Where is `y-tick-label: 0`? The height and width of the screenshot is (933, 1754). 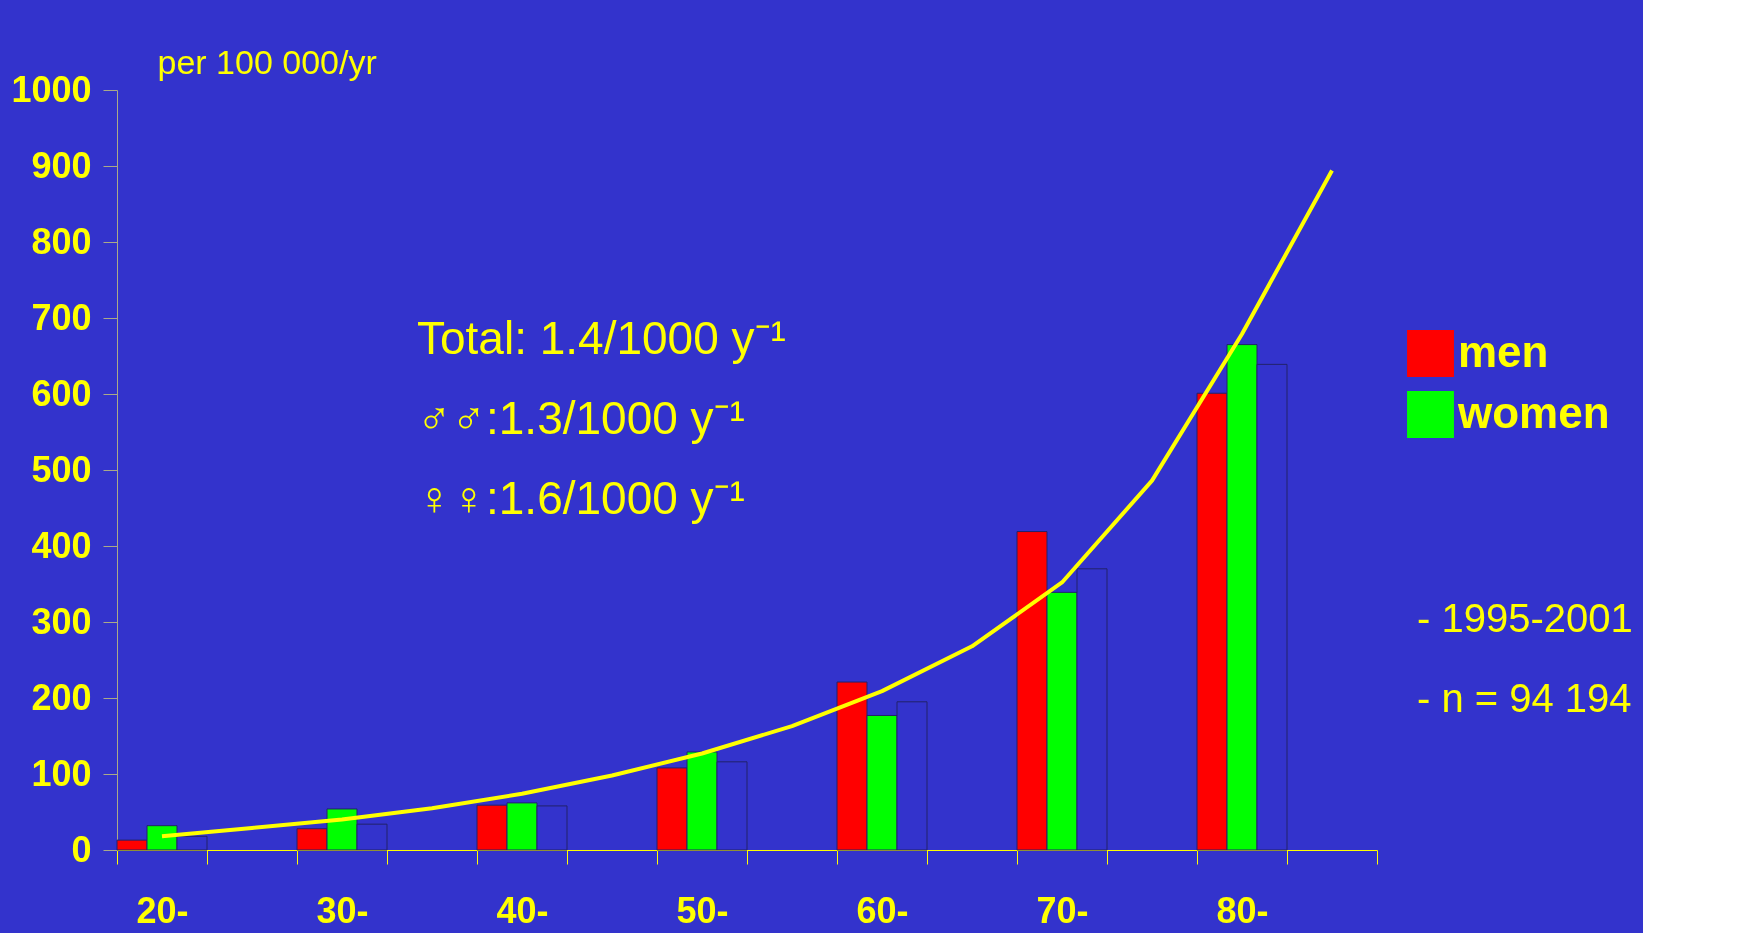
y-tick-label: 0 is located at coordinates (81, 849).